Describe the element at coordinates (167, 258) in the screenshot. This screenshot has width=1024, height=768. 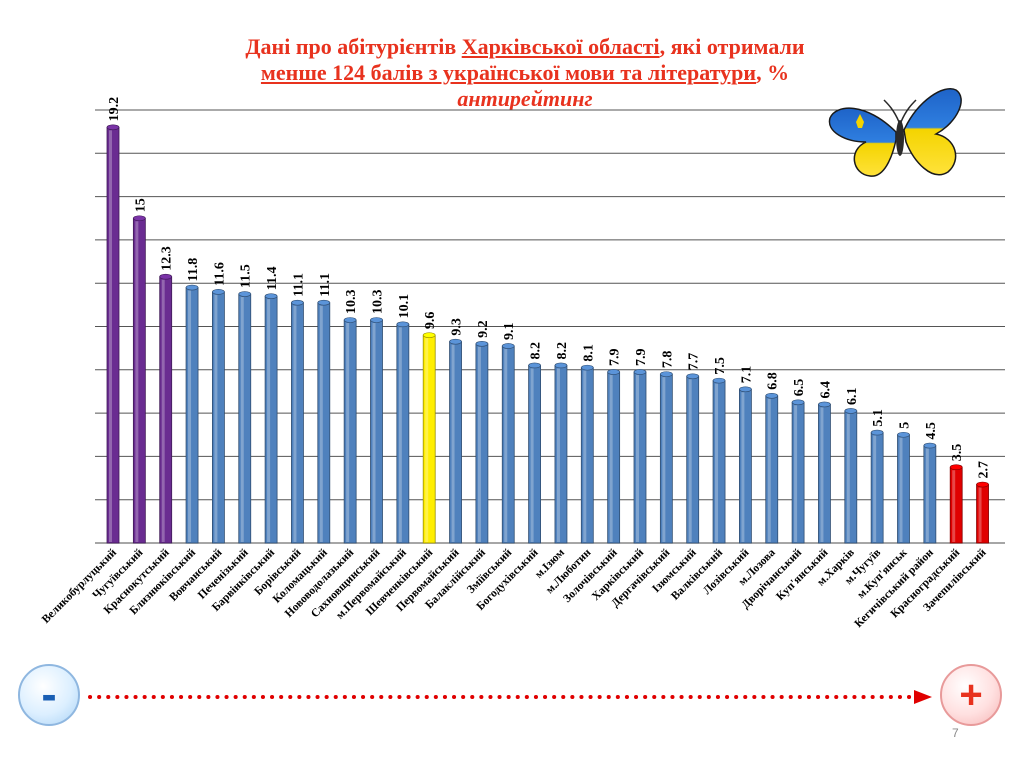
I see `value-label: 12.3` at that location.